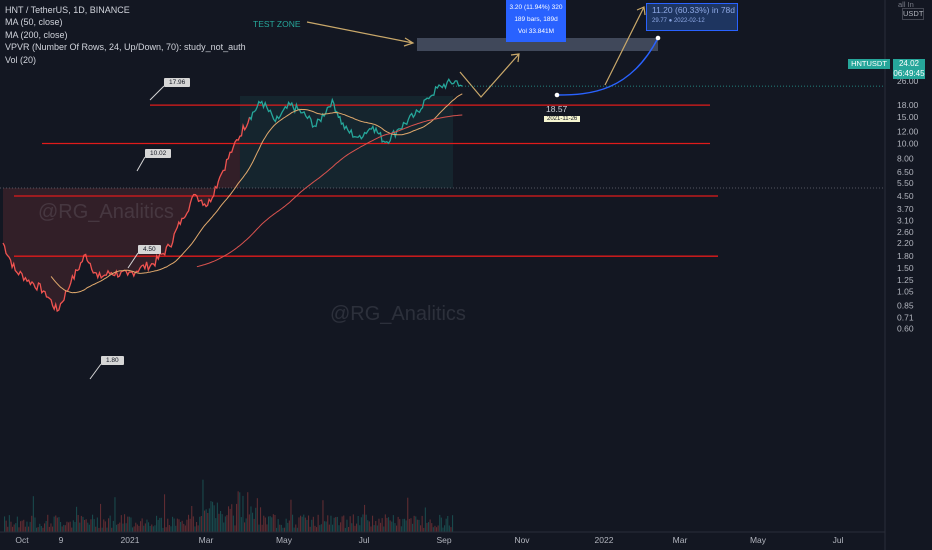 Image resolution: width=932 pixels, height=550 pixels. I want to click on legend-ma200: MA (200, close), so click(36, 34).